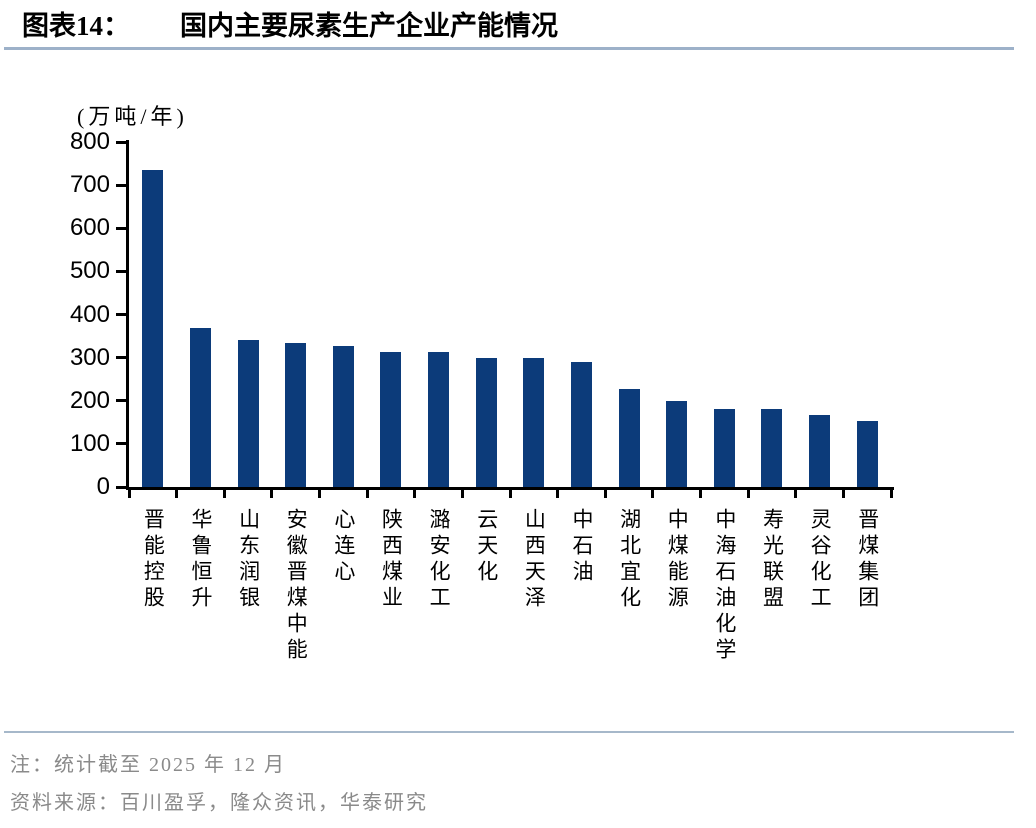 The height and width of the screenshot is (828, 1036). I want to click on y-tick-label: 0, so click(103, 486).